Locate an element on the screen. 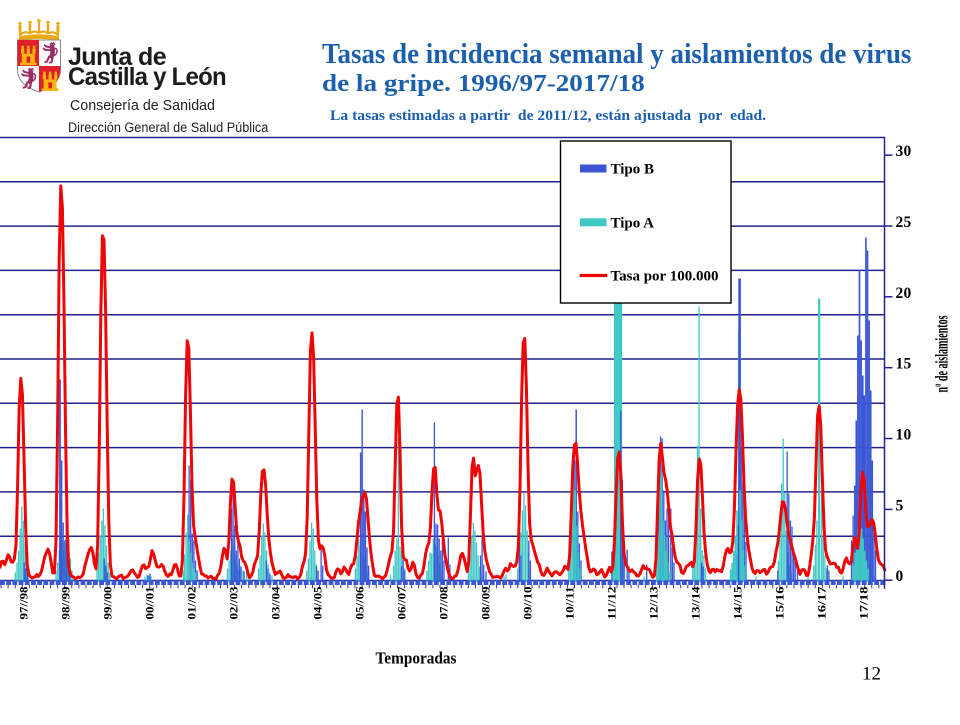 The width and height of the screenshot is (960, 725). svg-text: 13//14 is located at coordinates (696, 603).